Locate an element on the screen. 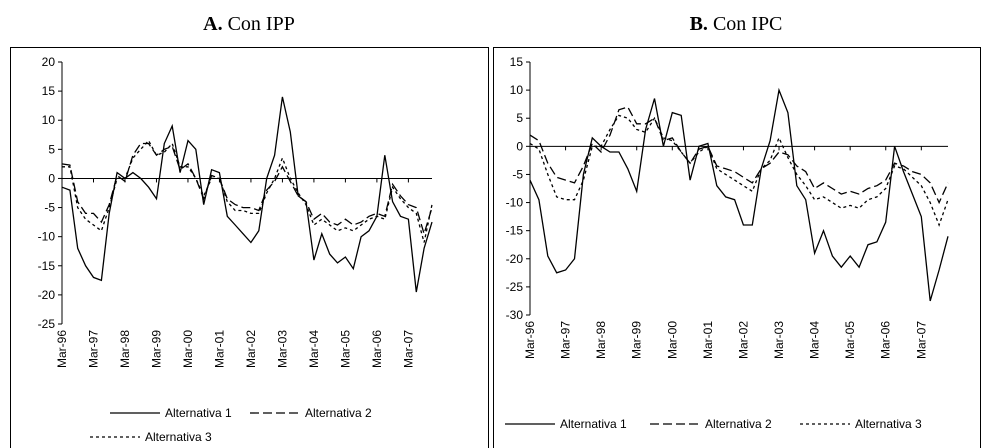 The height and width of the screenshot is (448, 982). panel-label: A. is located at coordinates (212, 24).